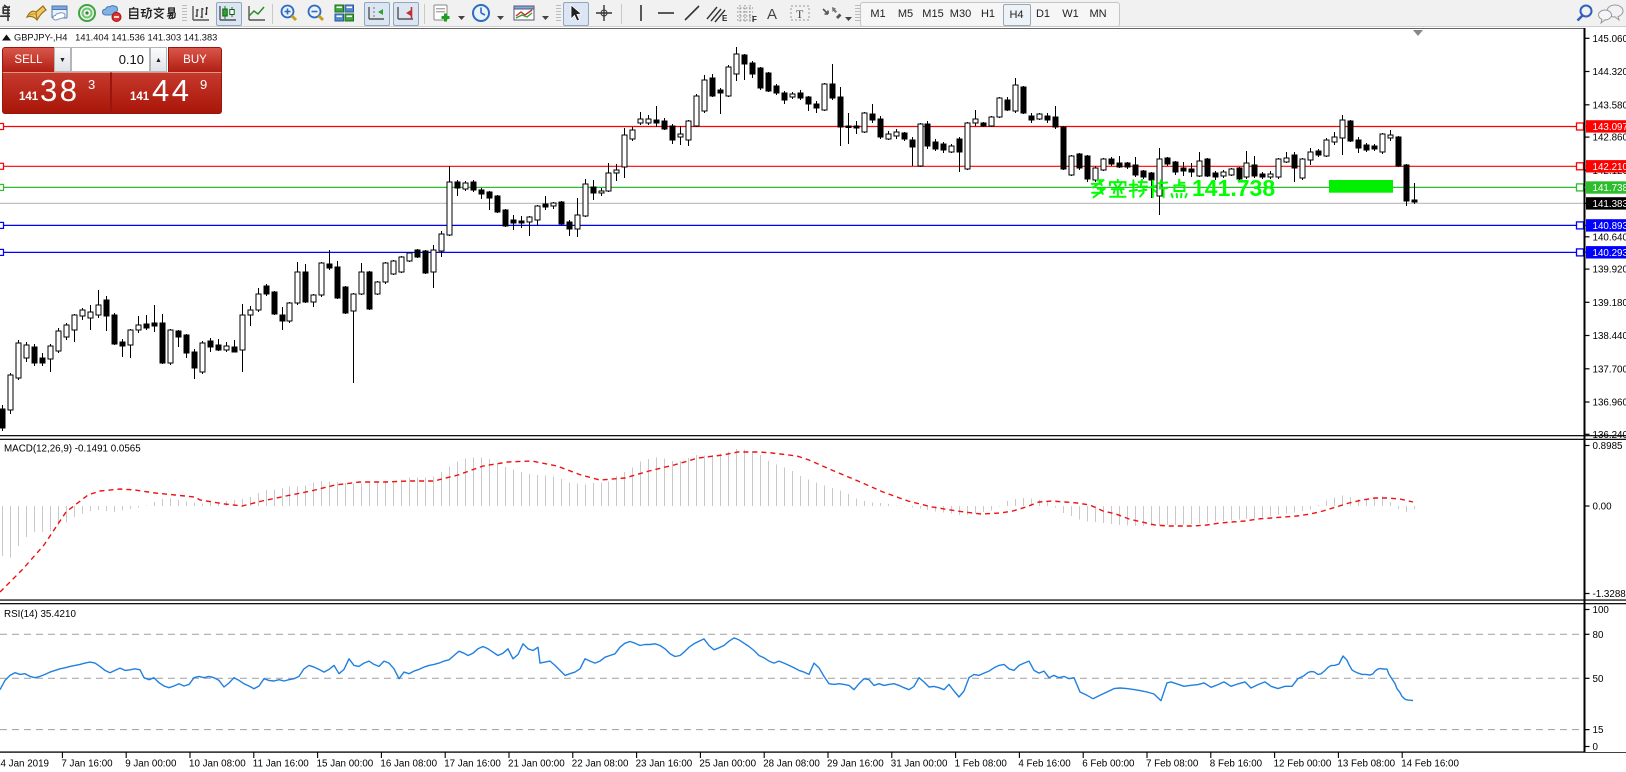  I want to click on svg-text: MACD(12,26,9) -0.1491 0.0565, so click(72, 449).